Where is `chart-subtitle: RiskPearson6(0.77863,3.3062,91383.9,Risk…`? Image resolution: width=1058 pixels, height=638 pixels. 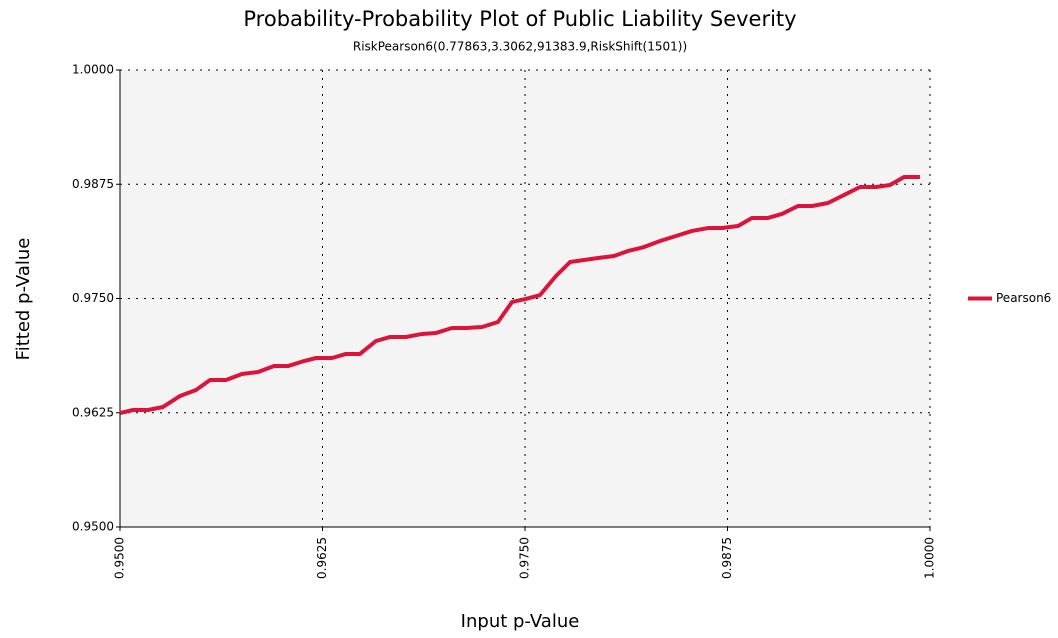
chart-subtitle: RiskPearson6(0.77863,3.3062,91383.9,Risk… is located at coordinates (520, 47).